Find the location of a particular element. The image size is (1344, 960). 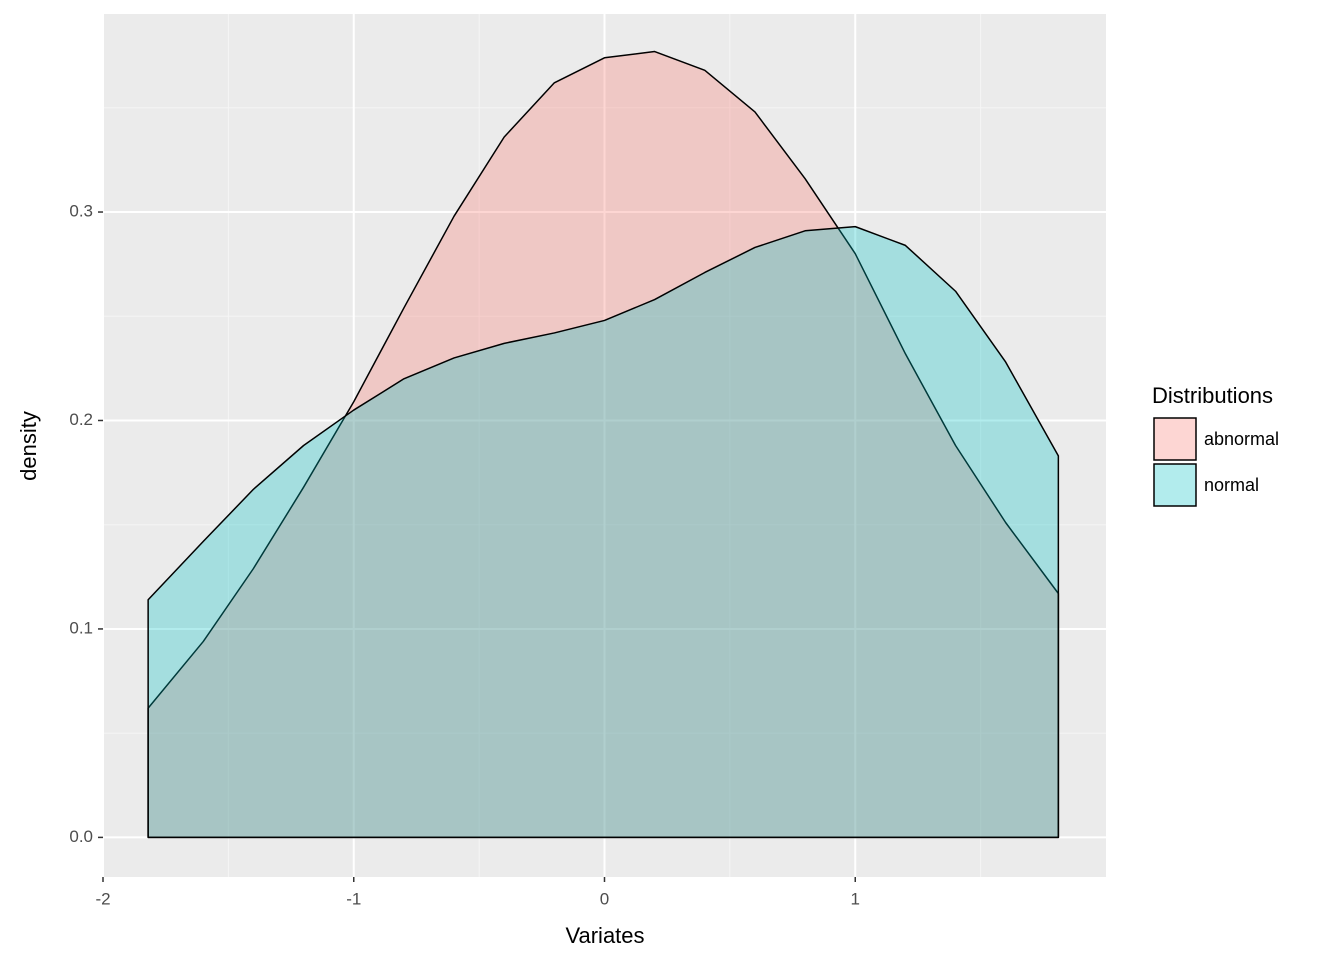

x-axis-title: Variates is located at coordinates (604, 935).